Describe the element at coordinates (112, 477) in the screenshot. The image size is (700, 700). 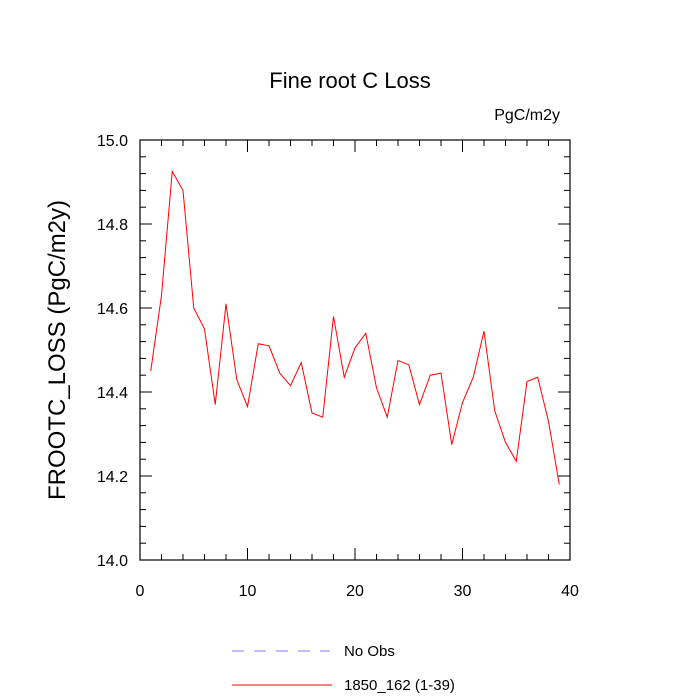
I see `y-tick-label: 14.2` at that location.